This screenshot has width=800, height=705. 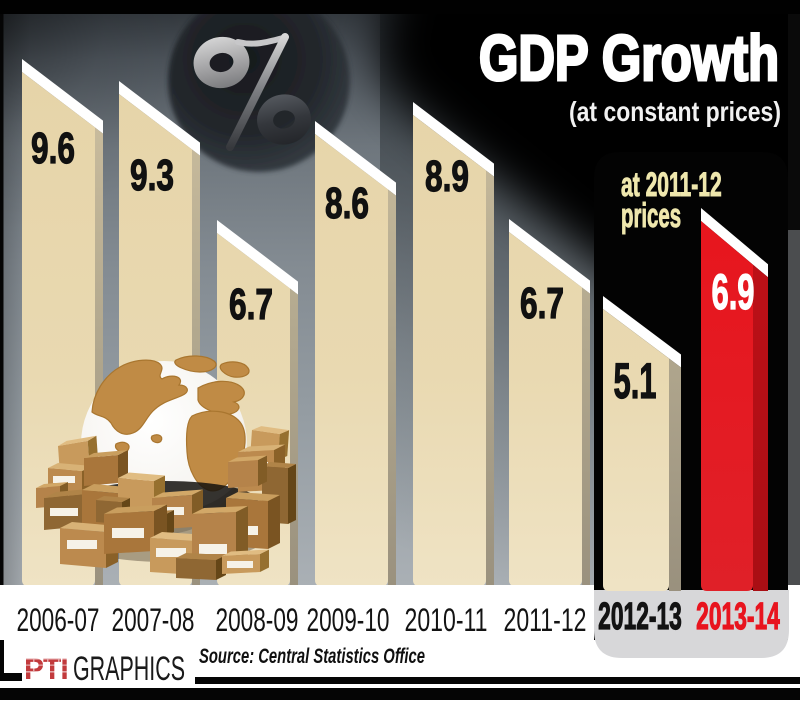 I want to click on svg-text: 5.1, so click(x=634, y=380).